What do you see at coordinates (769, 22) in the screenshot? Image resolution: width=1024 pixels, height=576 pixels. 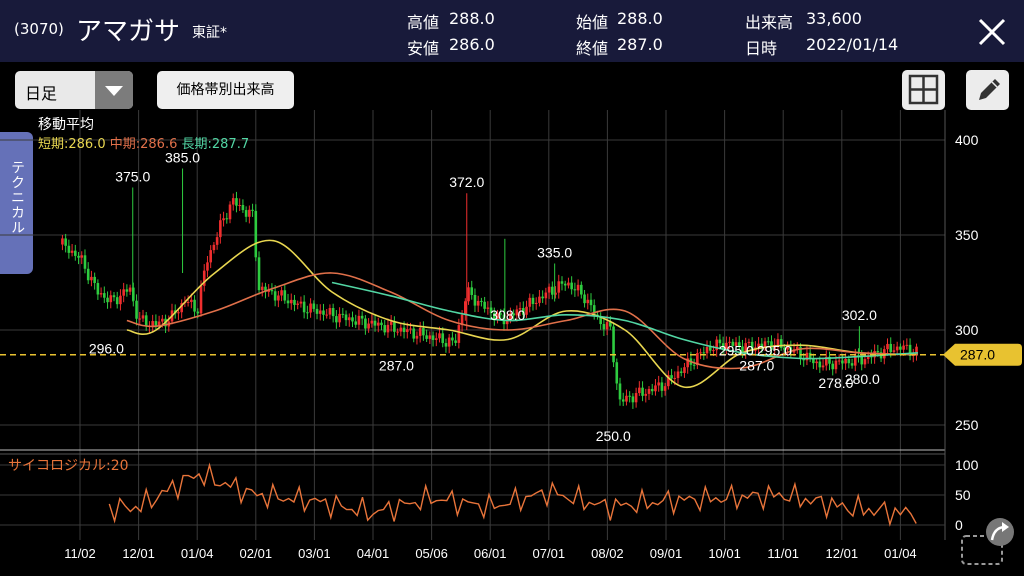 I see `volume-label: 出来高` at bounding box center [769, 22].